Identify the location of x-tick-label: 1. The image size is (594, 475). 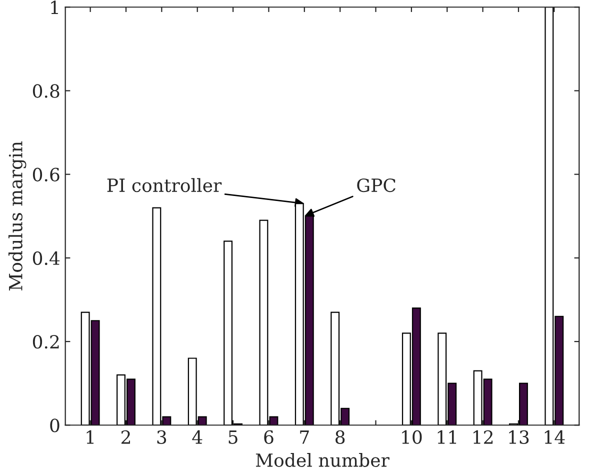
(90, 437).